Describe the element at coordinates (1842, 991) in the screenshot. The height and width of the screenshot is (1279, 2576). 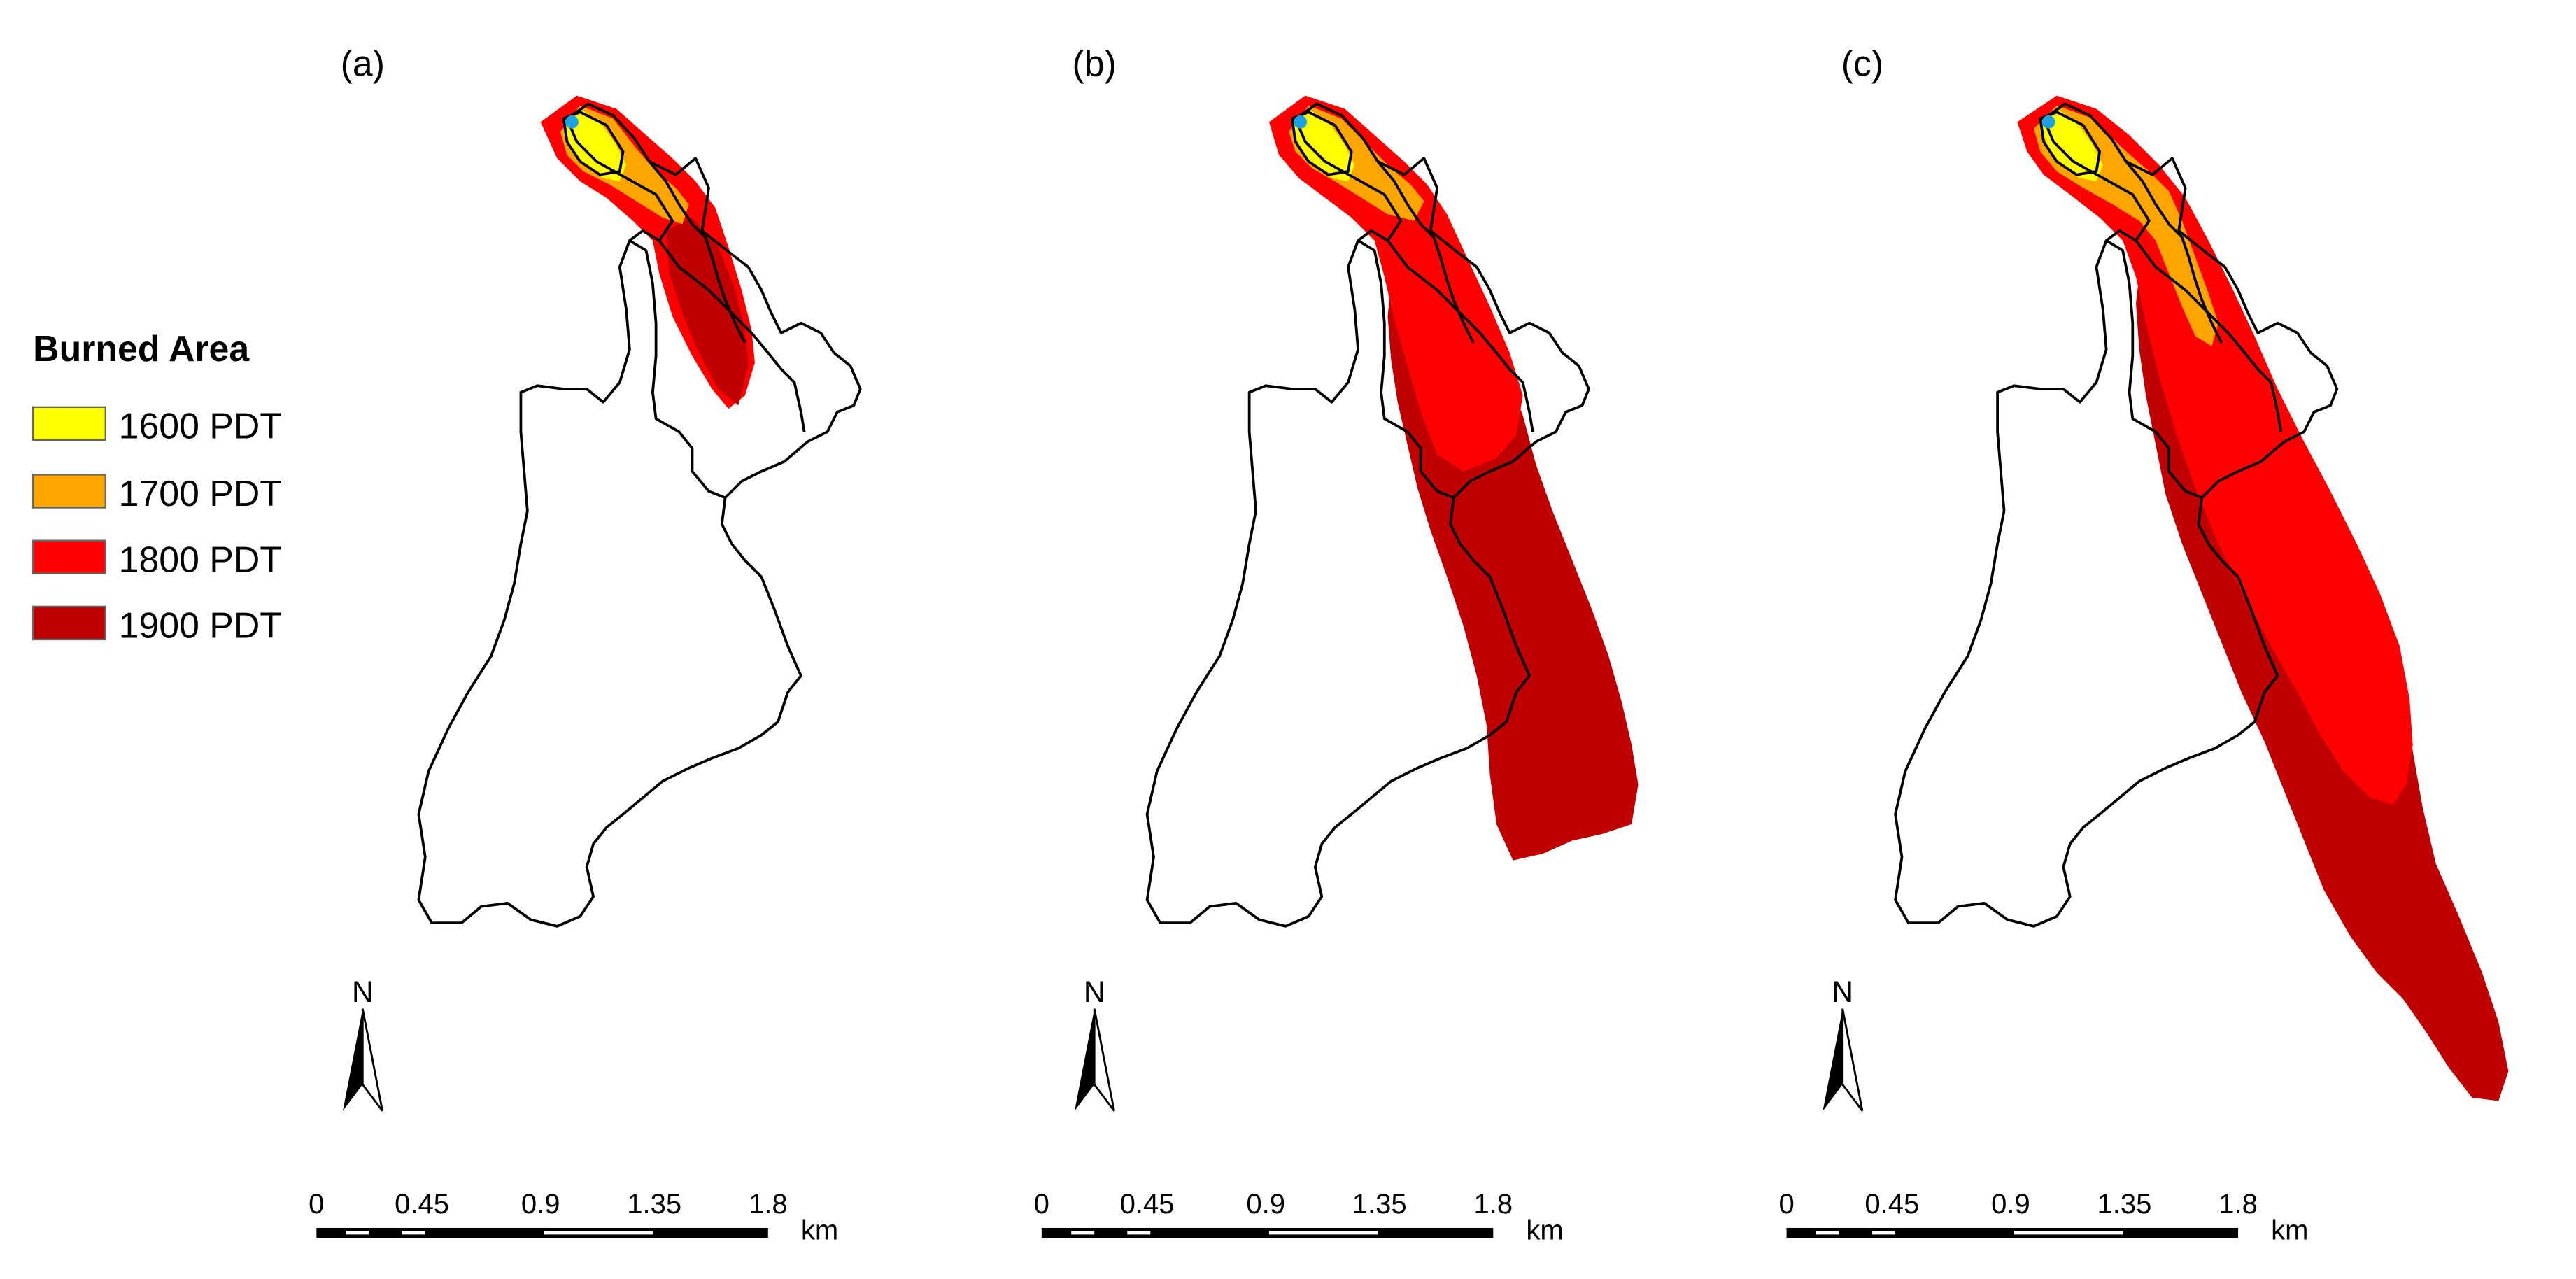
I see `north-label-c: N` at that location.